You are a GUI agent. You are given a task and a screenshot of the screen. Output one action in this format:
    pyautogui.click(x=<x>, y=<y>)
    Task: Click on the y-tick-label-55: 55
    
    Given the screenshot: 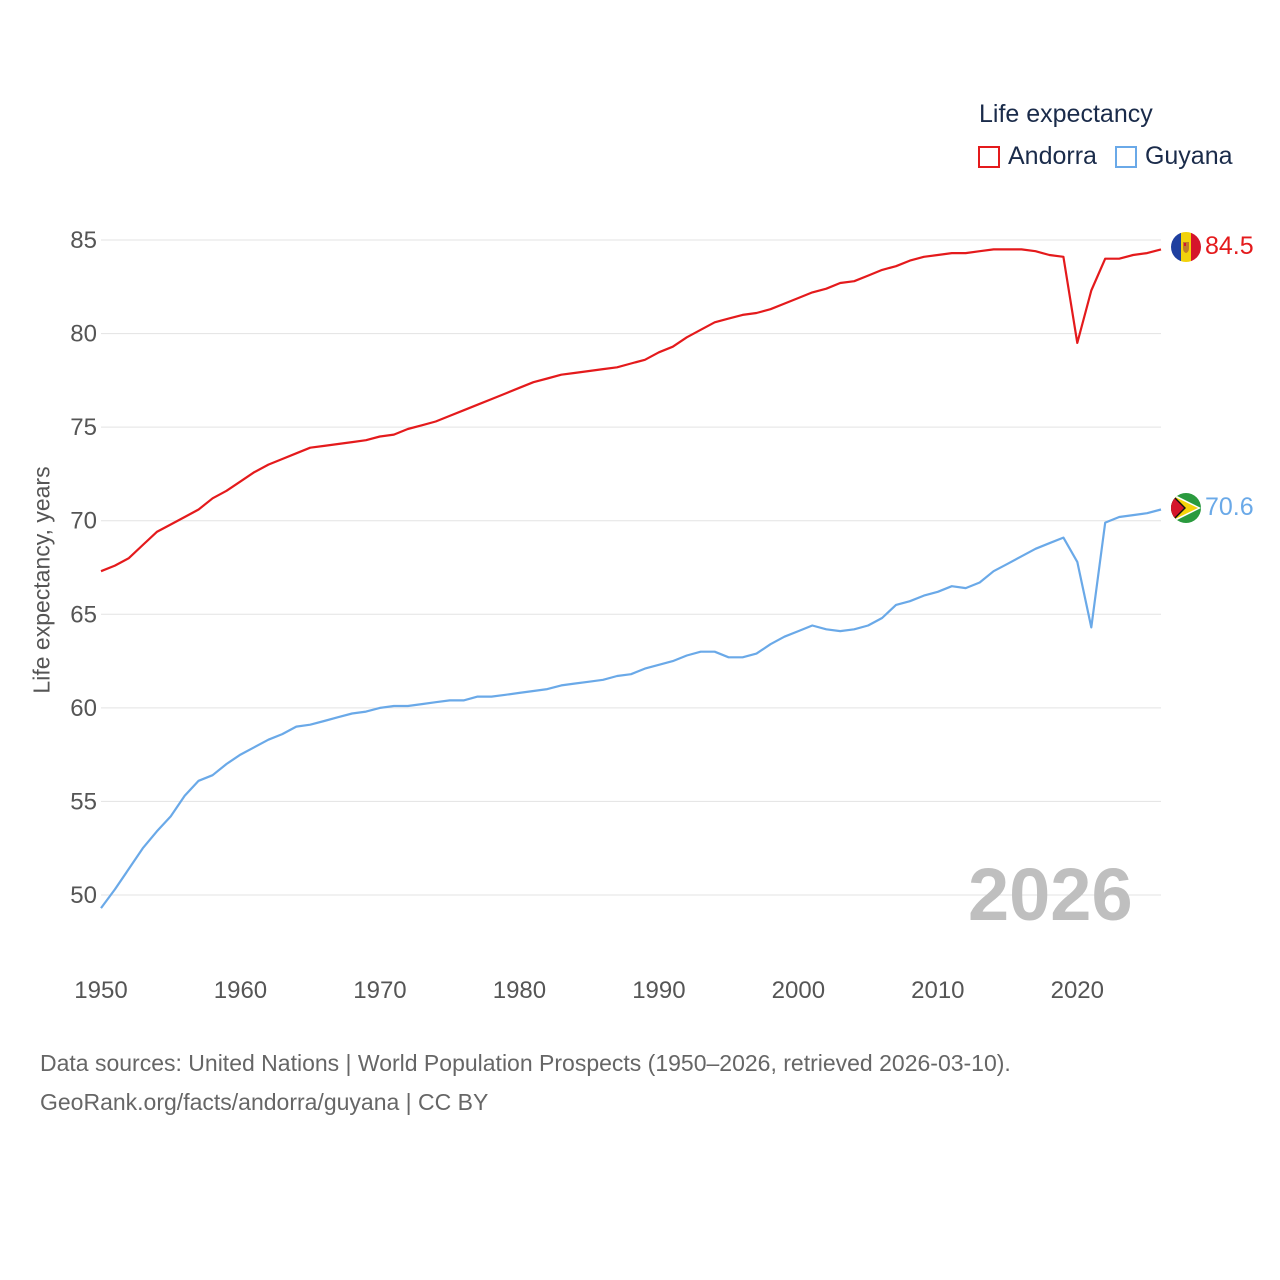 What is the action you would take?
    pyautogui.click(x=83, y=801)
    